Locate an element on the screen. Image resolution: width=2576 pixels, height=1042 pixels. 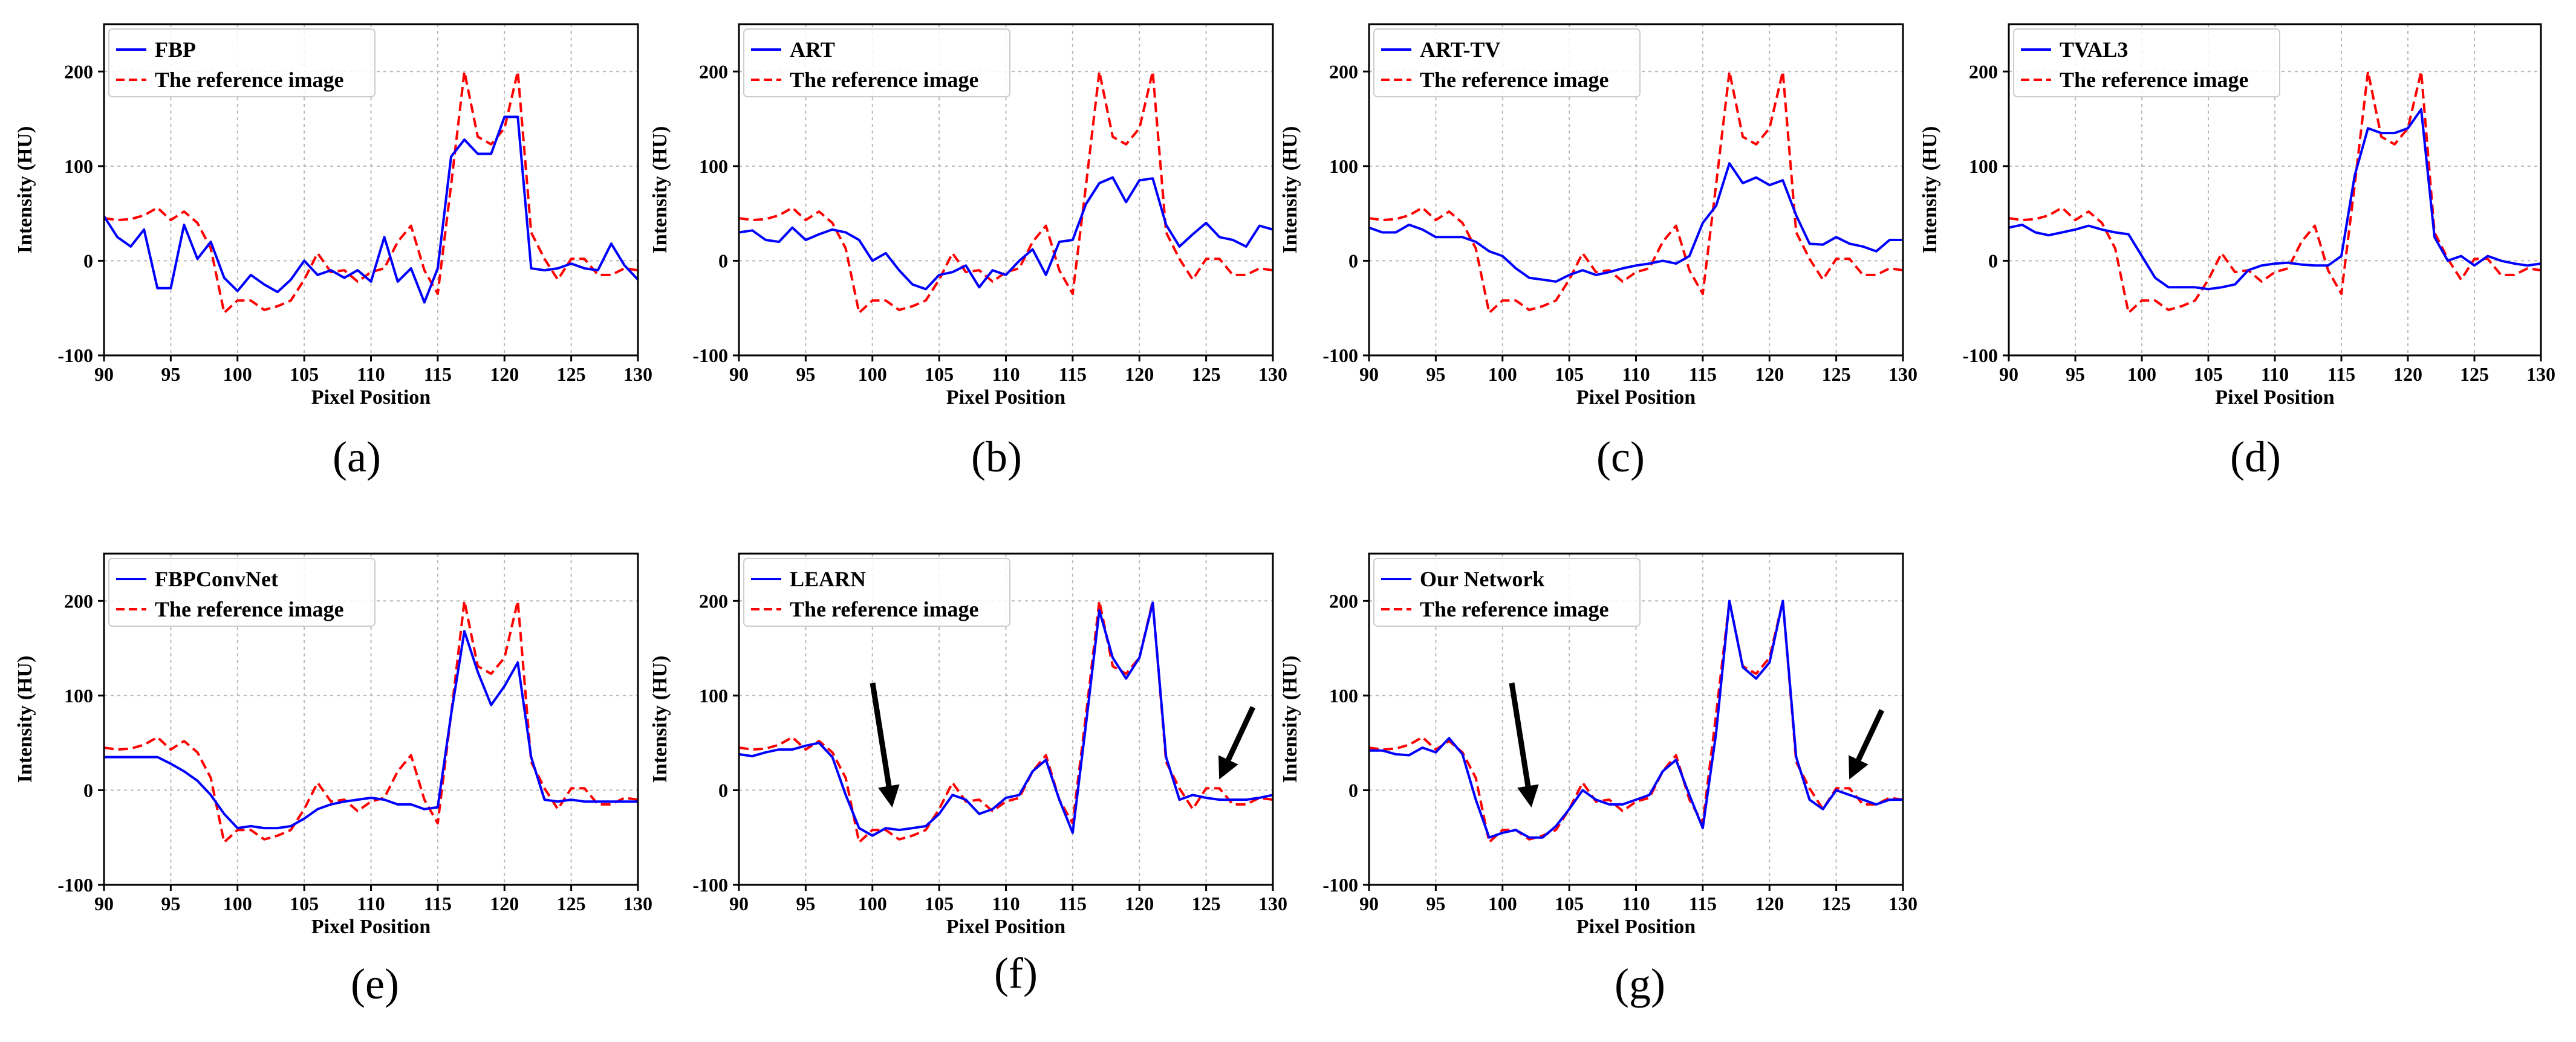
legend: Our Network The reference image is located at coordinates (1507, 592).